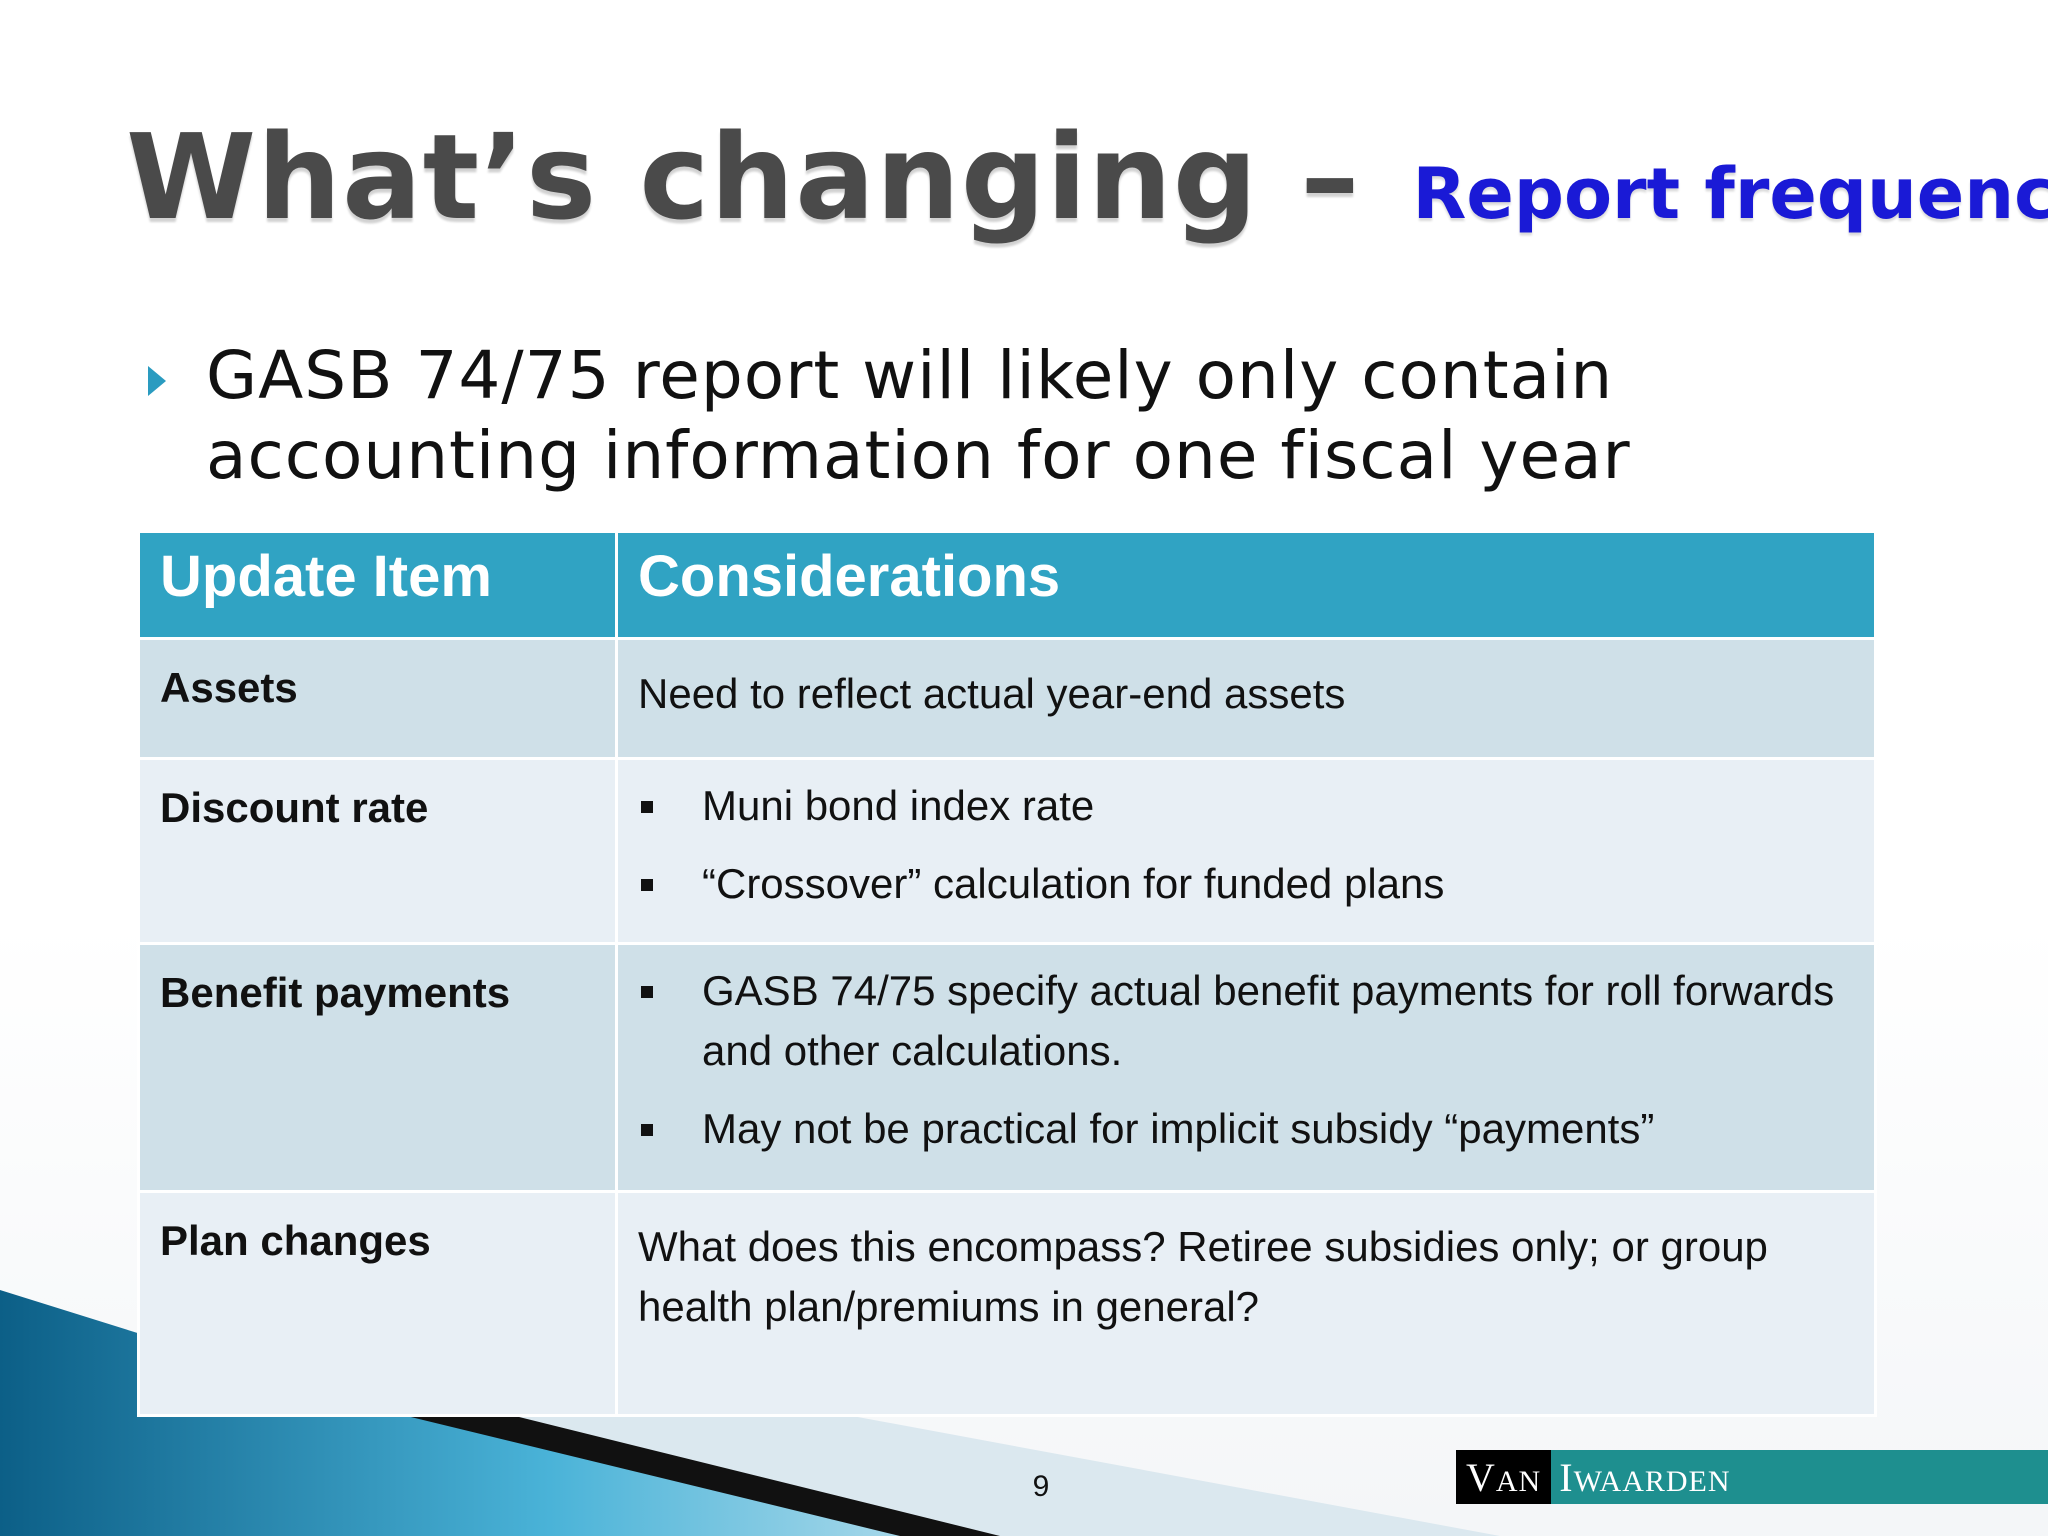 This screenshot has width=2048, height=1536. What do you see at coordinates (650, 1463) in the screenshot?
I see `swoosh-dark` at bounding box center [650, 1463].